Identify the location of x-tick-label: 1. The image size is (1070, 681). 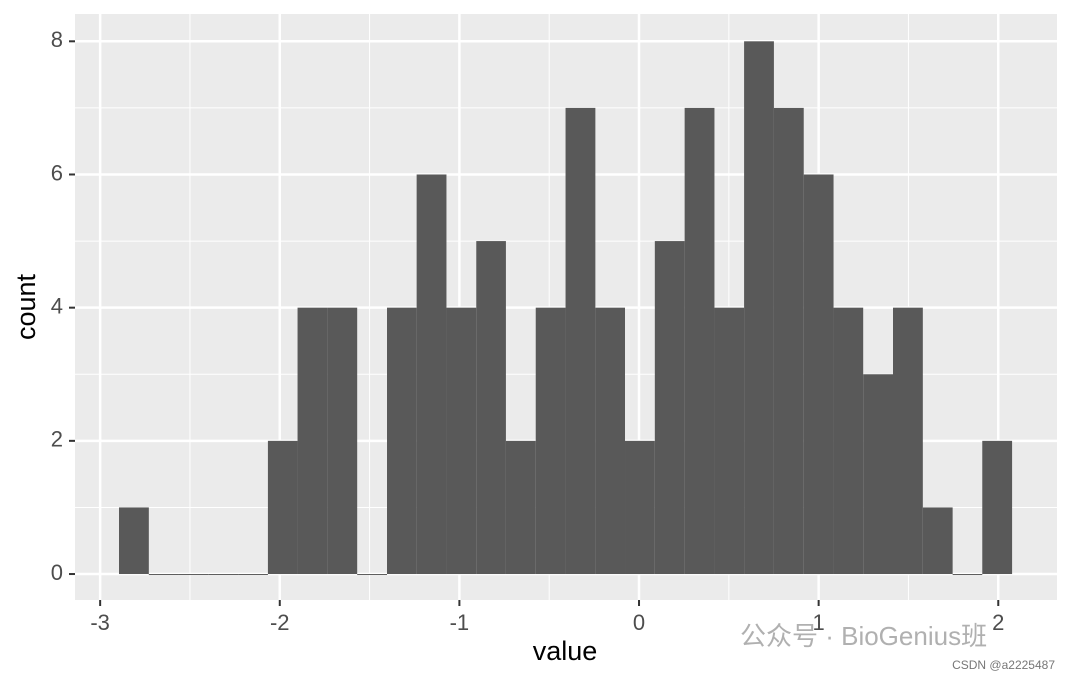
(819, 622).